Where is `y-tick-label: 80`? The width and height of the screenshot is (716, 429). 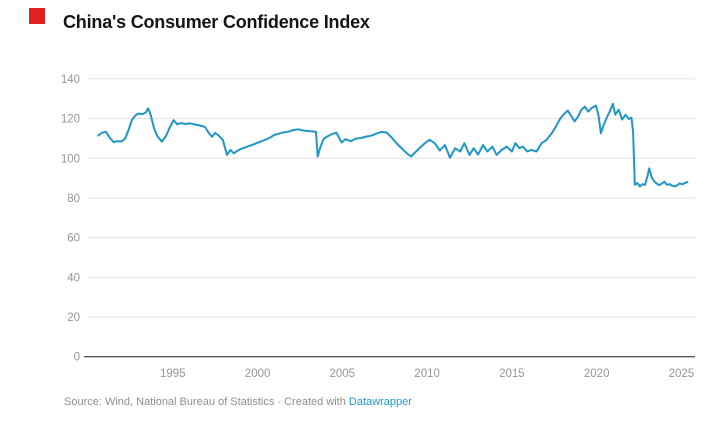
y-tick-label: 80 is located at coordinates (73, 199).